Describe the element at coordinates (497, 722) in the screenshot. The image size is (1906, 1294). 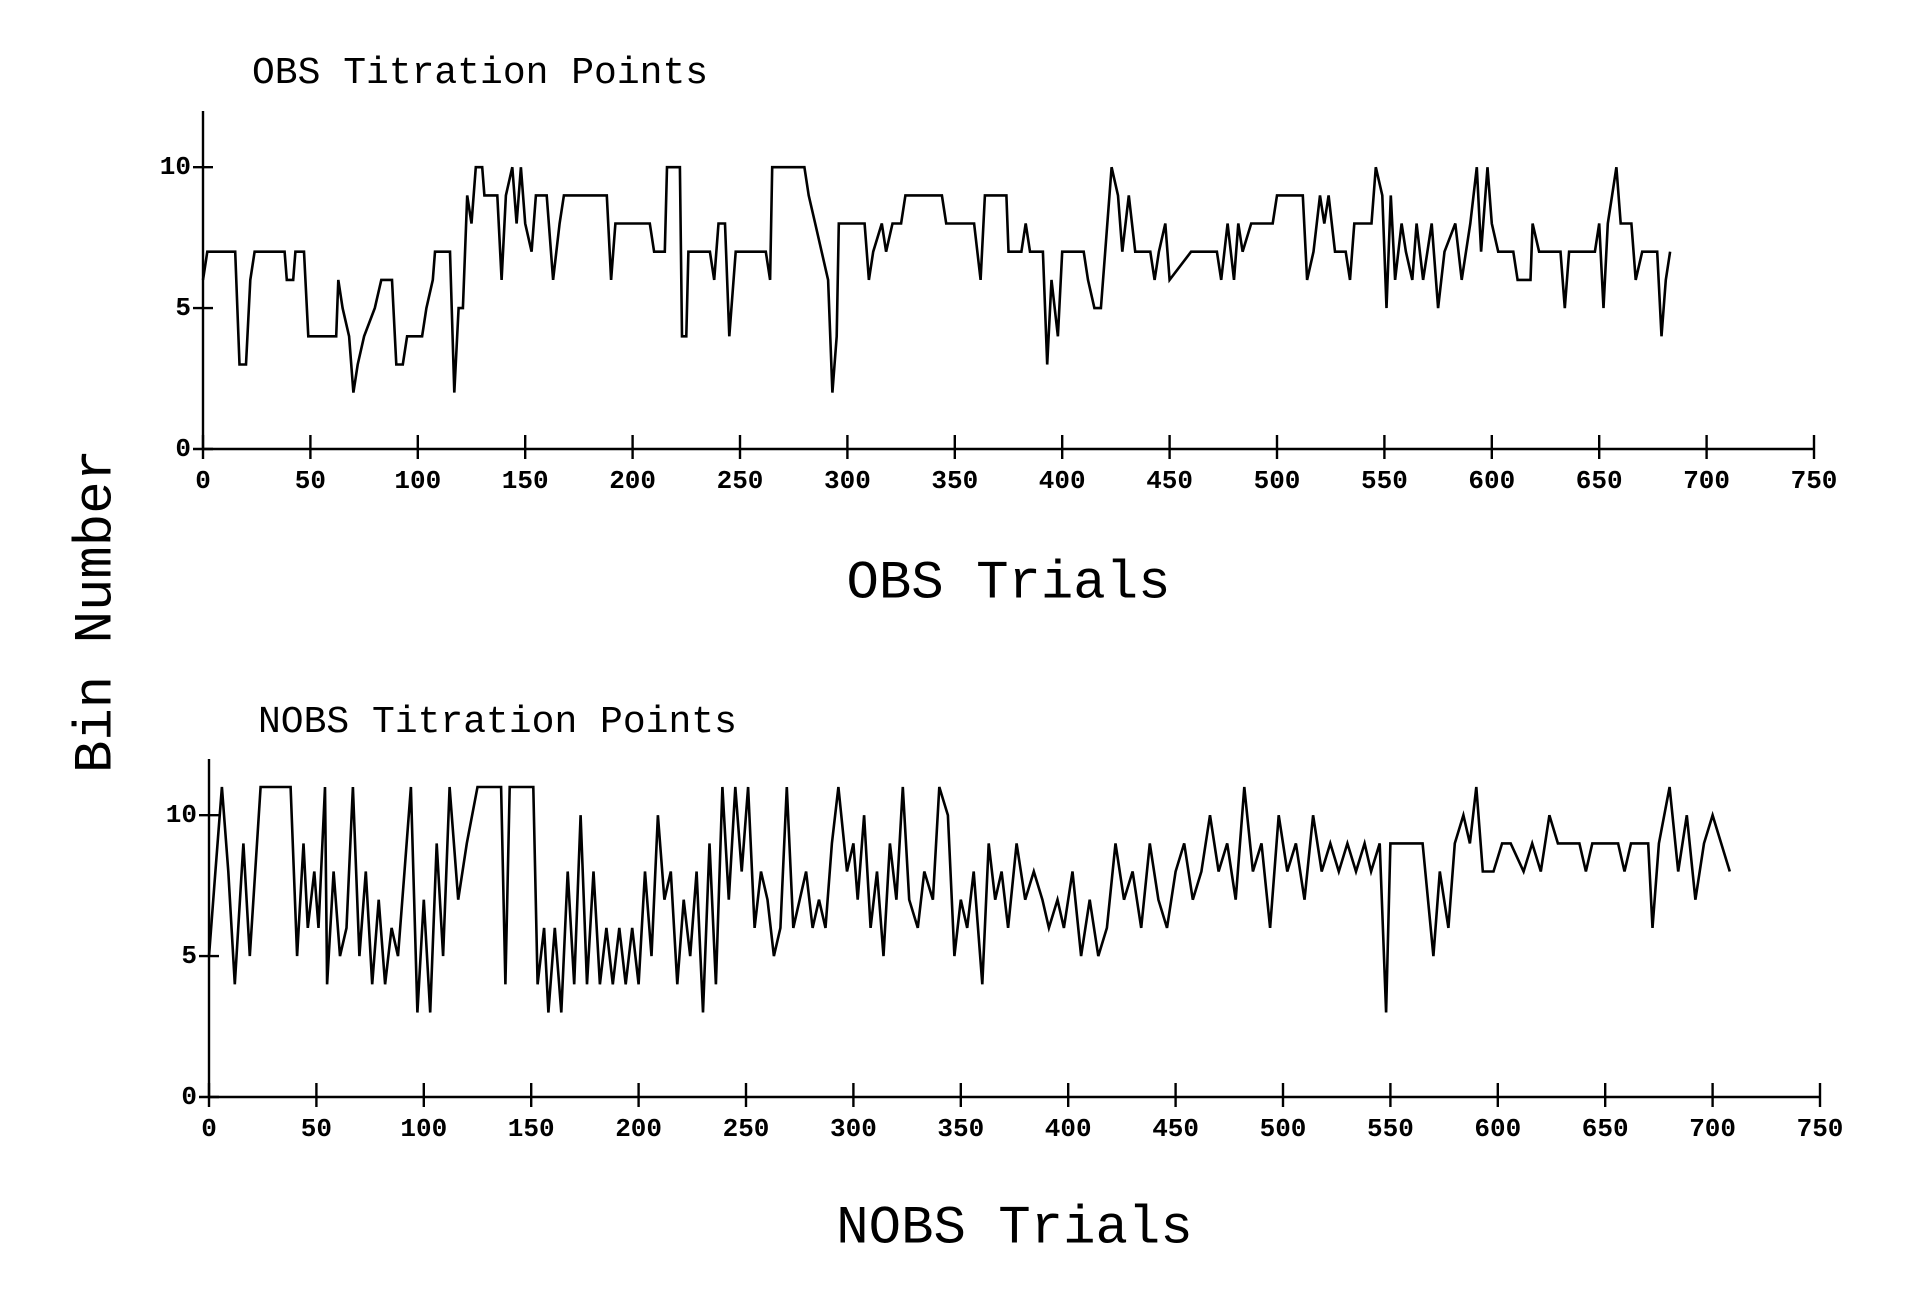
I see `chart-title: NOBS Titration Points` at that location.